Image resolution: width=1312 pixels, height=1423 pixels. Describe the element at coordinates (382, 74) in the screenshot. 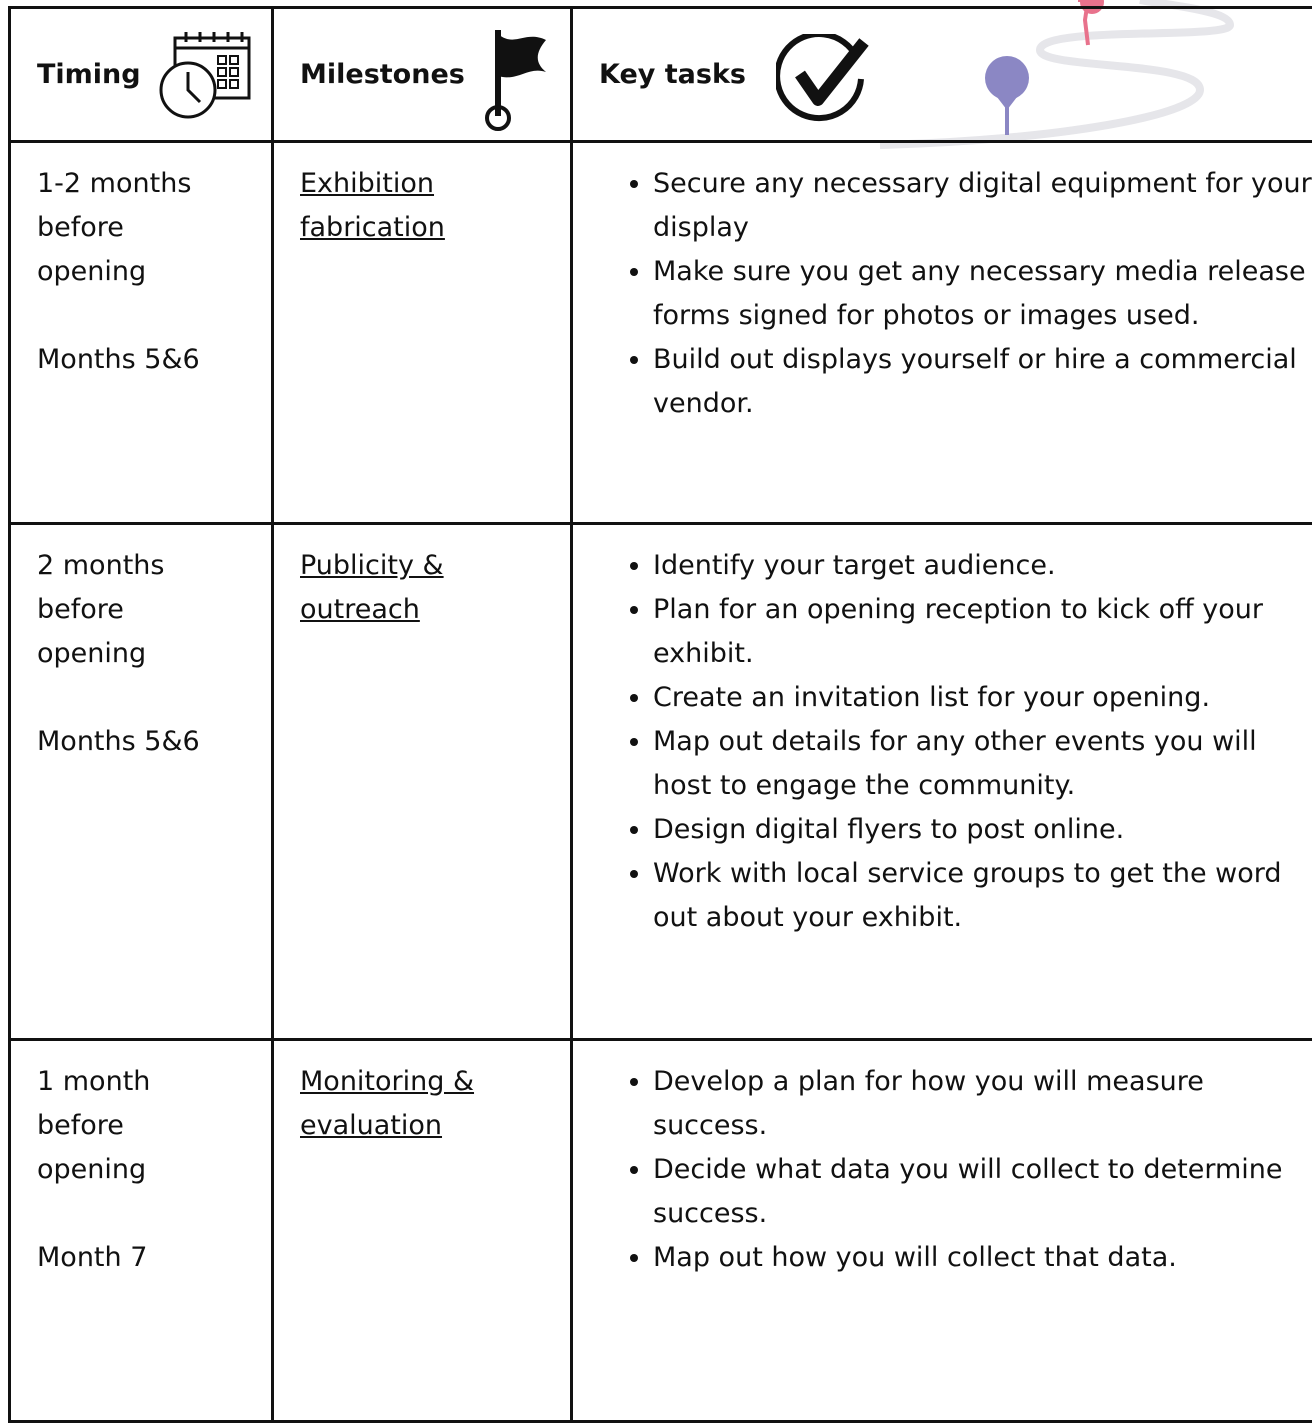

I see `column-title: Milestones` at that location.